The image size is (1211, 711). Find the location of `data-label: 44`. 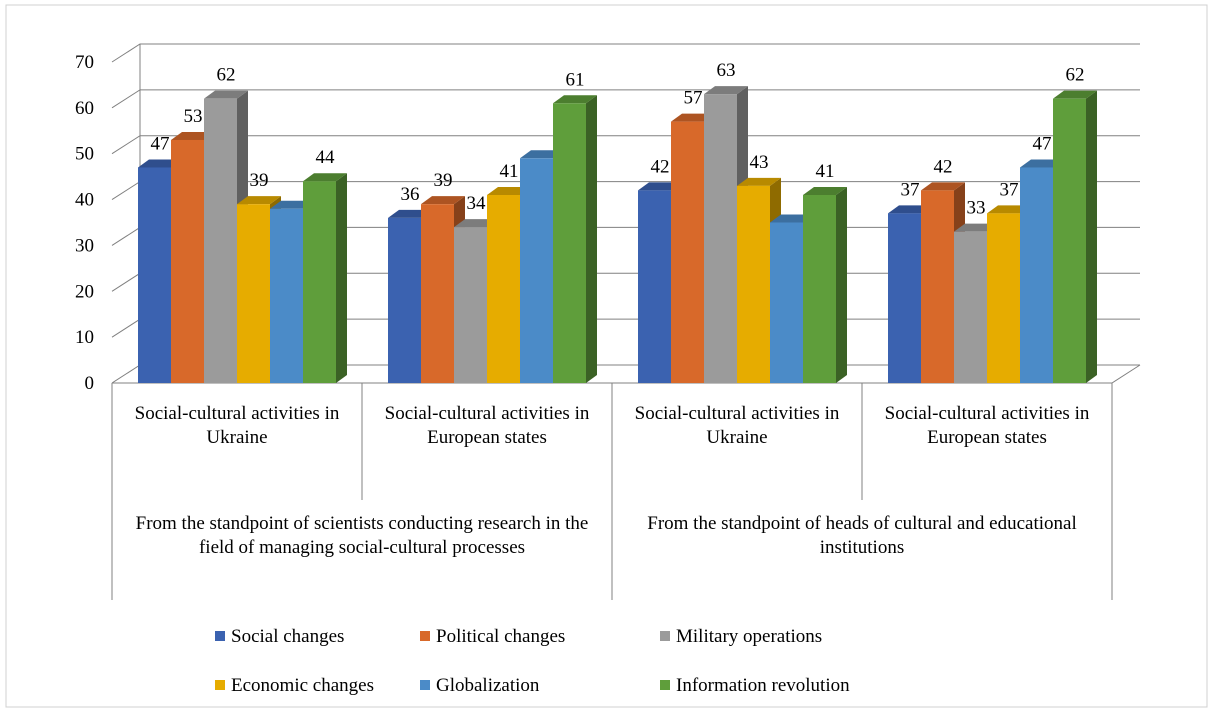

data-label: 44 is located at coordinates (326, 157).